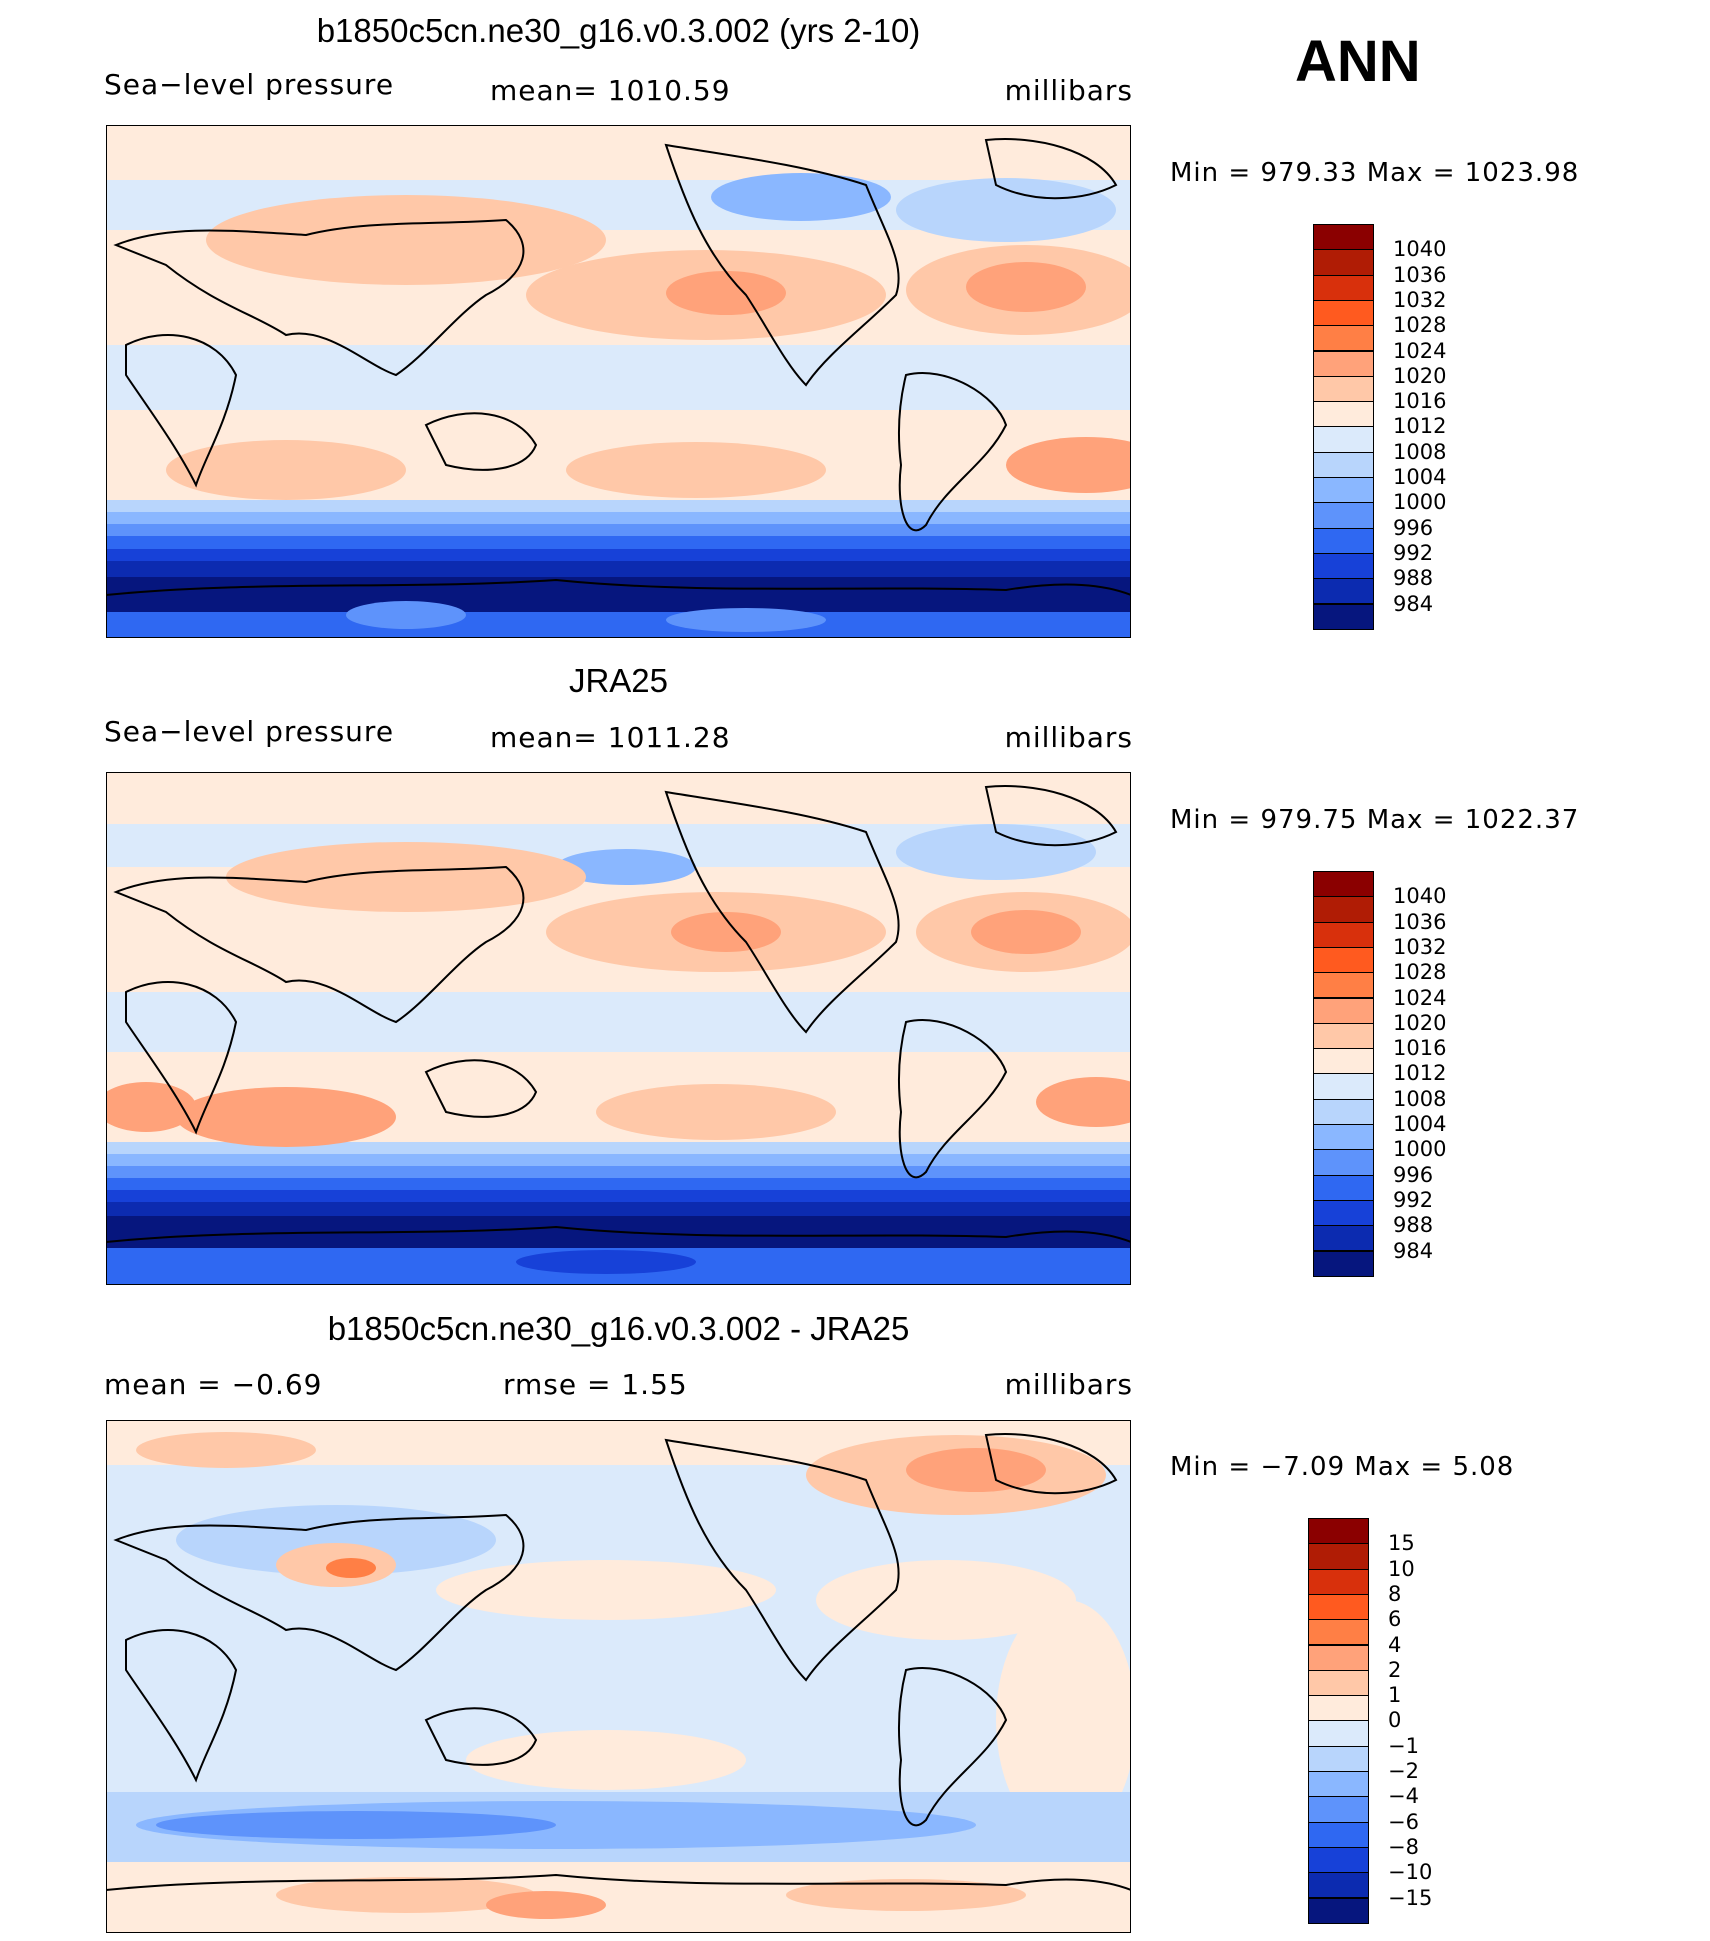 Image resolution: width=1710 pixels, height=1941 pixels. Describe the element at coordinates (1403, 1846) in the screenshot. I see `colorbar-tick-label: −8` at that location.